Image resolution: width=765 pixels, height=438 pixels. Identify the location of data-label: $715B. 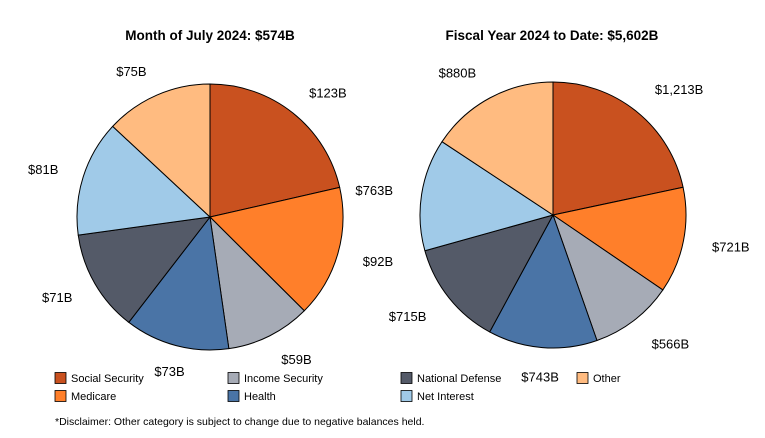
(408, 316).